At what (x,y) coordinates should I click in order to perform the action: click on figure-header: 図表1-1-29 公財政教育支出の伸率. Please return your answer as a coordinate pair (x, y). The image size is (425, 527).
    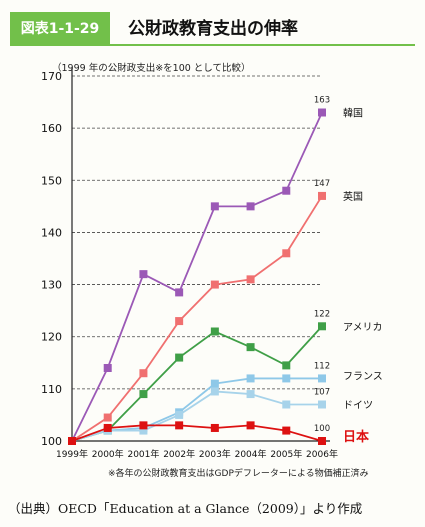
    Looking at the image, I should click on (212, 29).